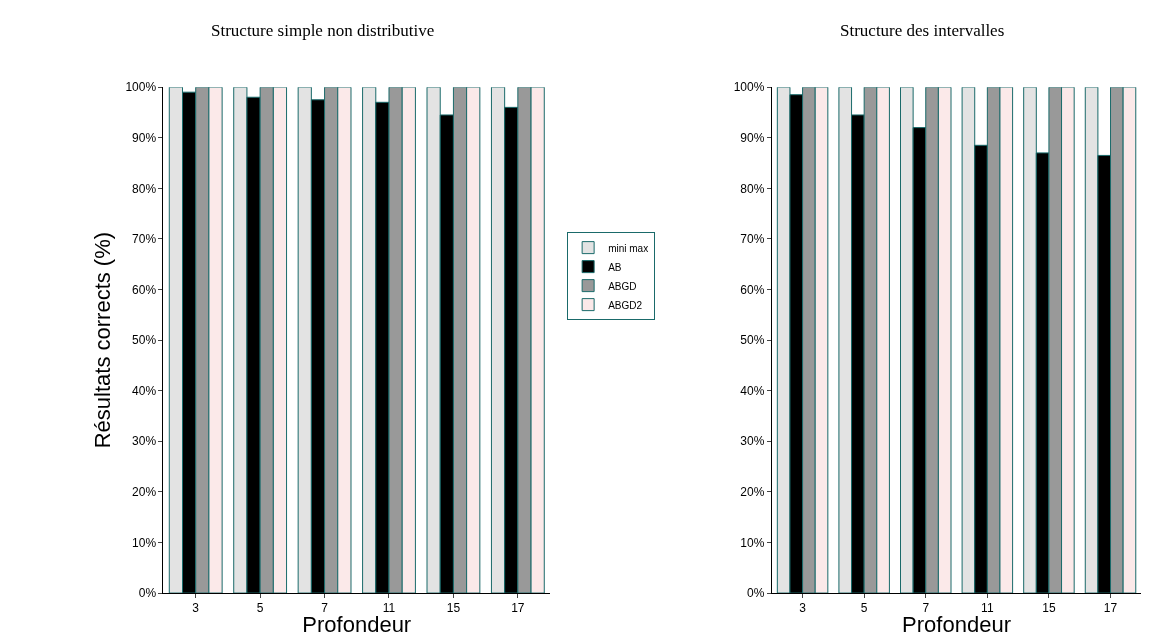 The width and height of the screenshot is (1157, 637). I want to click on legend-label: mini max, so click(628, 248).